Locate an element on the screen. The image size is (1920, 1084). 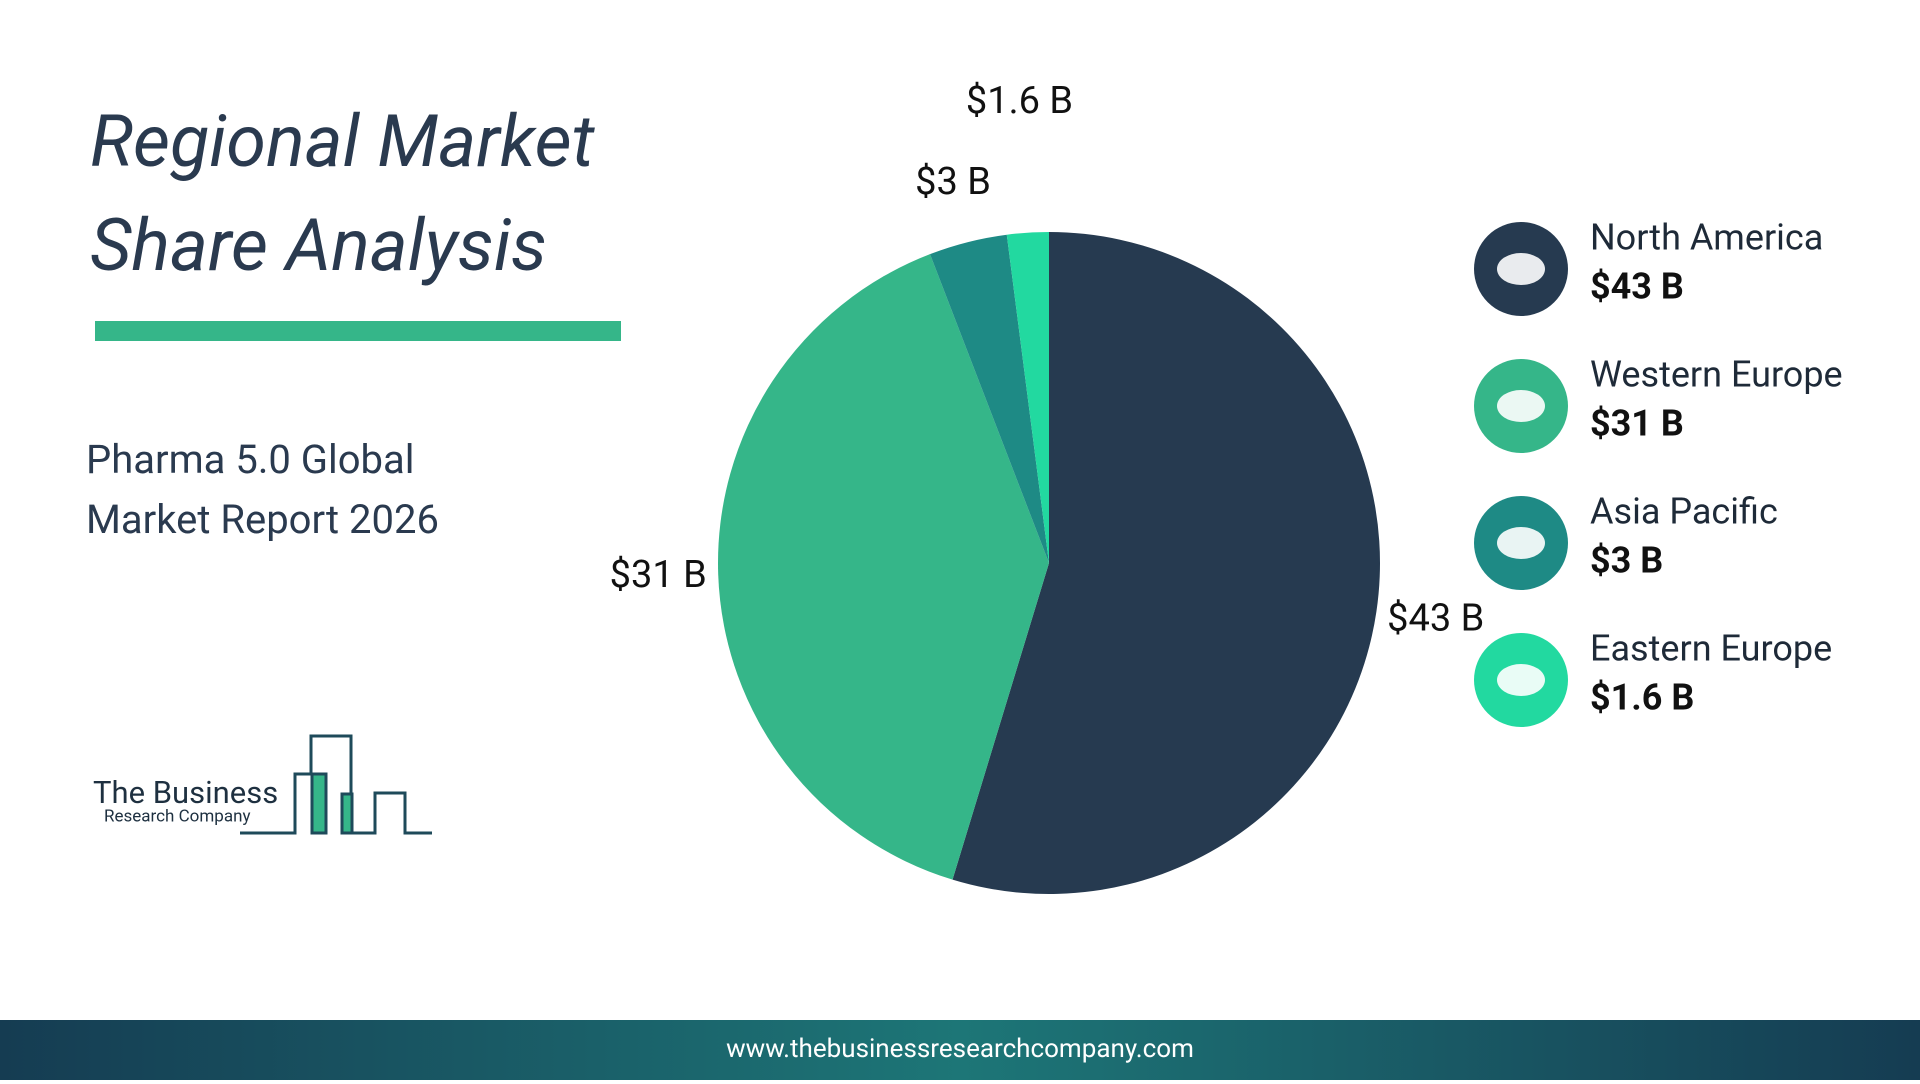
footer-url: www.thebusinessresearchcompany.com is located at coordinates (960, 1049).